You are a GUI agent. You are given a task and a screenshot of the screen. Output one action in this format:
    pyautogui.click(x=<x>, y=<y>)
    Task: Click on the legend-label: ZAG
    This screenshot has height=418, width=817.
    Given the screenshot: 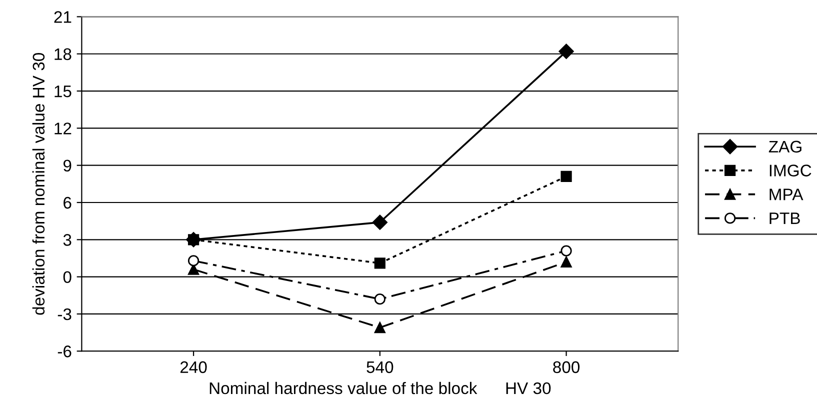 What is the action you would take?
    pyautogui.click(x=785, y=146)
    